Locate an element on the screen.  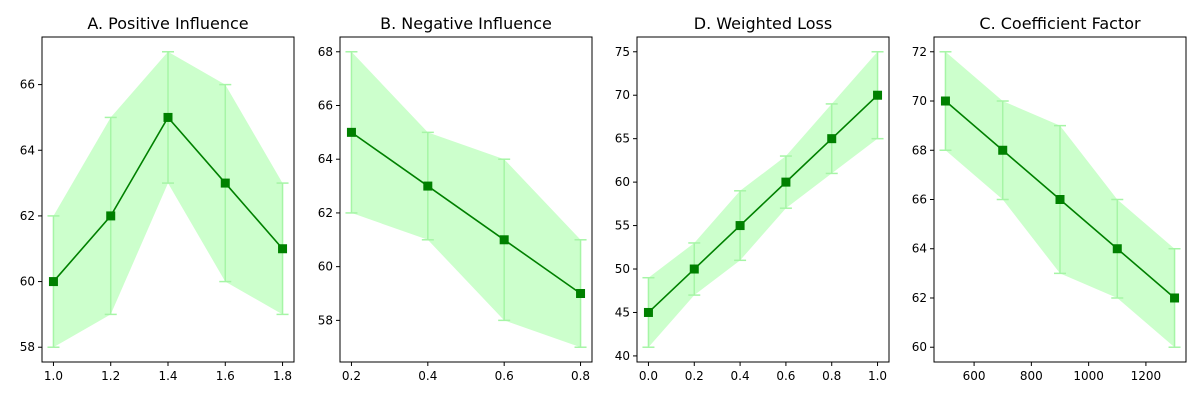
x-tick-label: 0.0 is located at coordinates (648, 376).